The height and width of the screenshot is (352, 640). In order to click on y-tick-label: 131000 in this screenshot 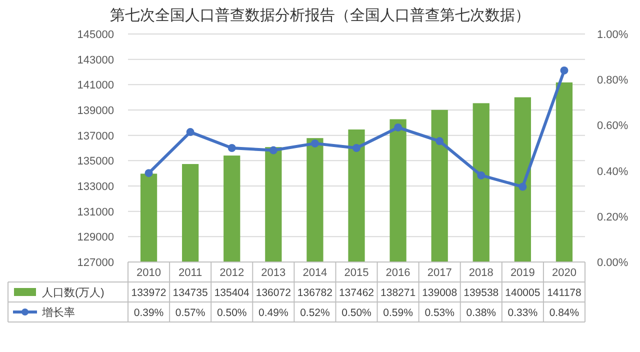, I will do `click(95, 212)`.